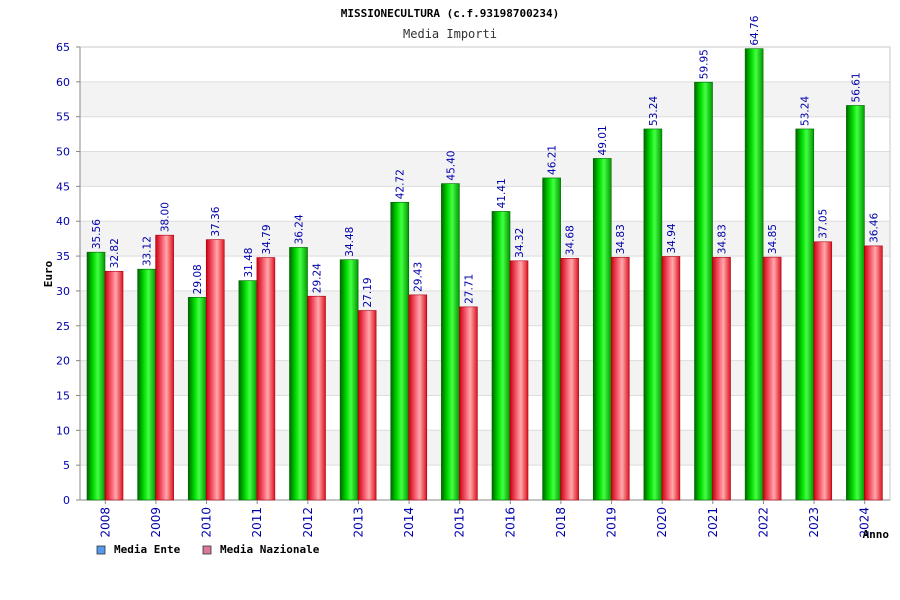 The height and width of the screenshot is (600, 900). Describe the element at coordinates (146, 384) in the screenshot. I see `bar-media-ente-2009` at that location.